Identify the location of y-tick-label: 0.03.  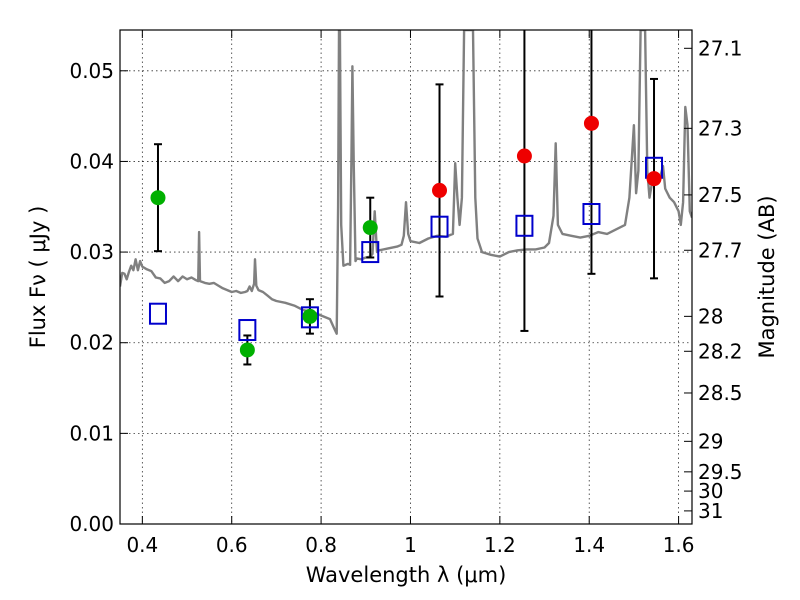
(91, 252).